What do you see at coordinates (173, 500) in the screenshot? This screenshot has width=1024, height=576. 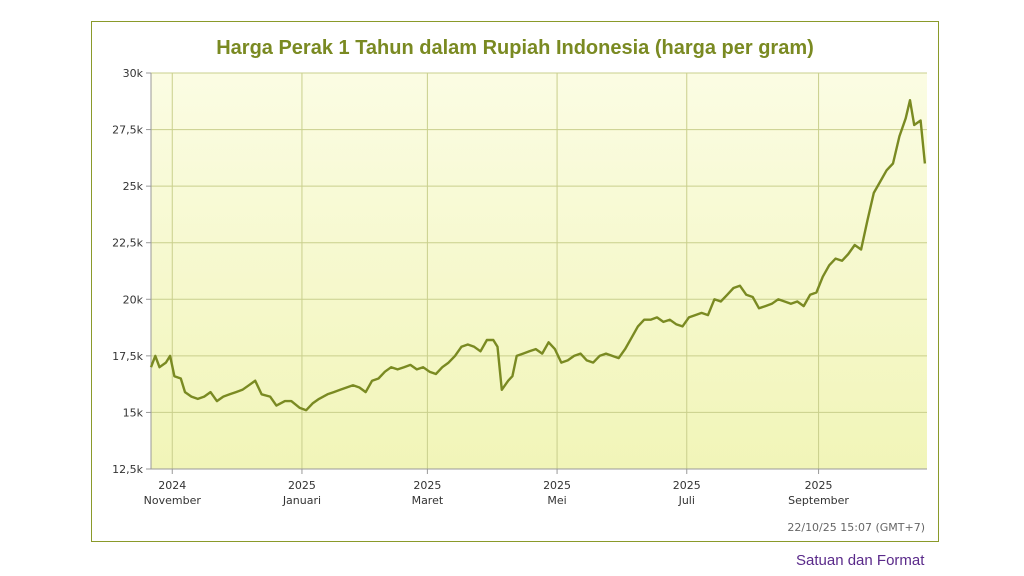 I see `x-tick-month: November` at bounding box center [173, 500].